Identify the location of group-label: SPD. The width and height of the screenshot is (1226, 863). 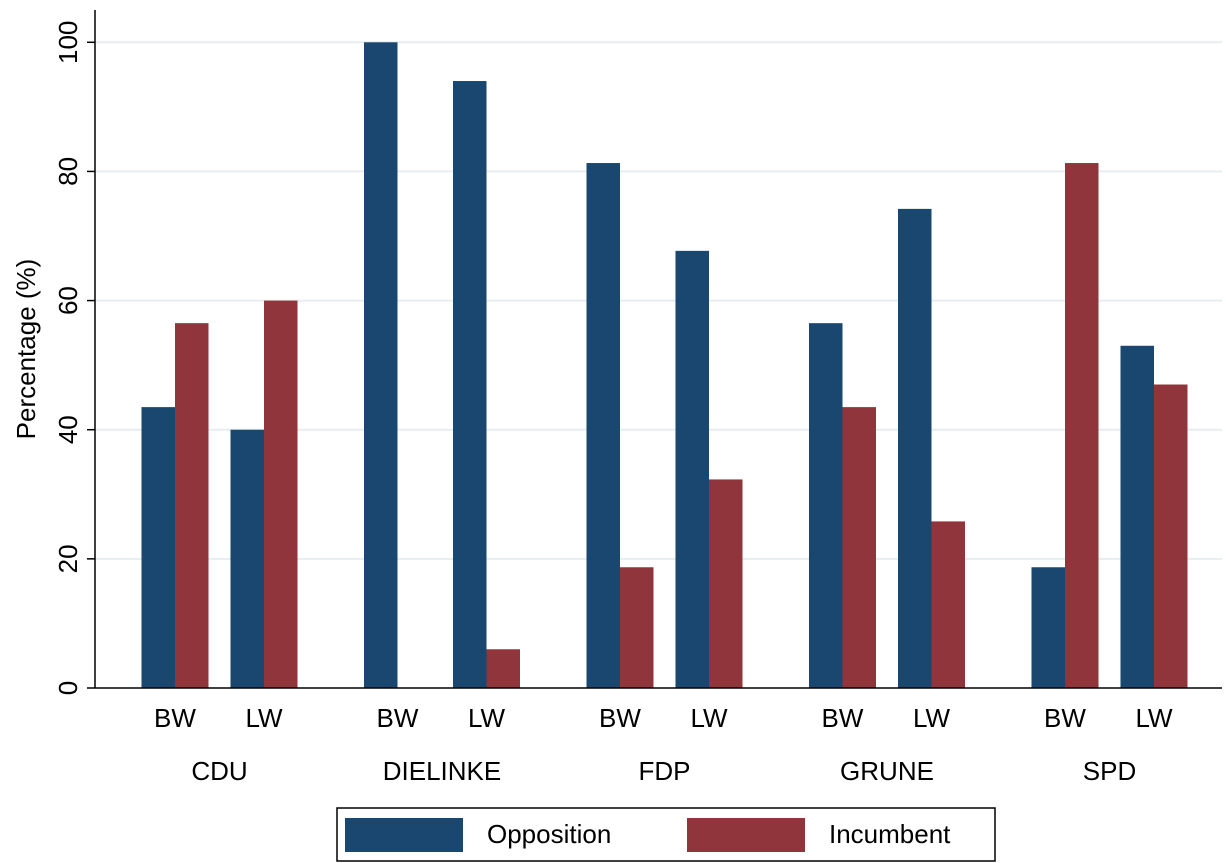
(1109, 771).